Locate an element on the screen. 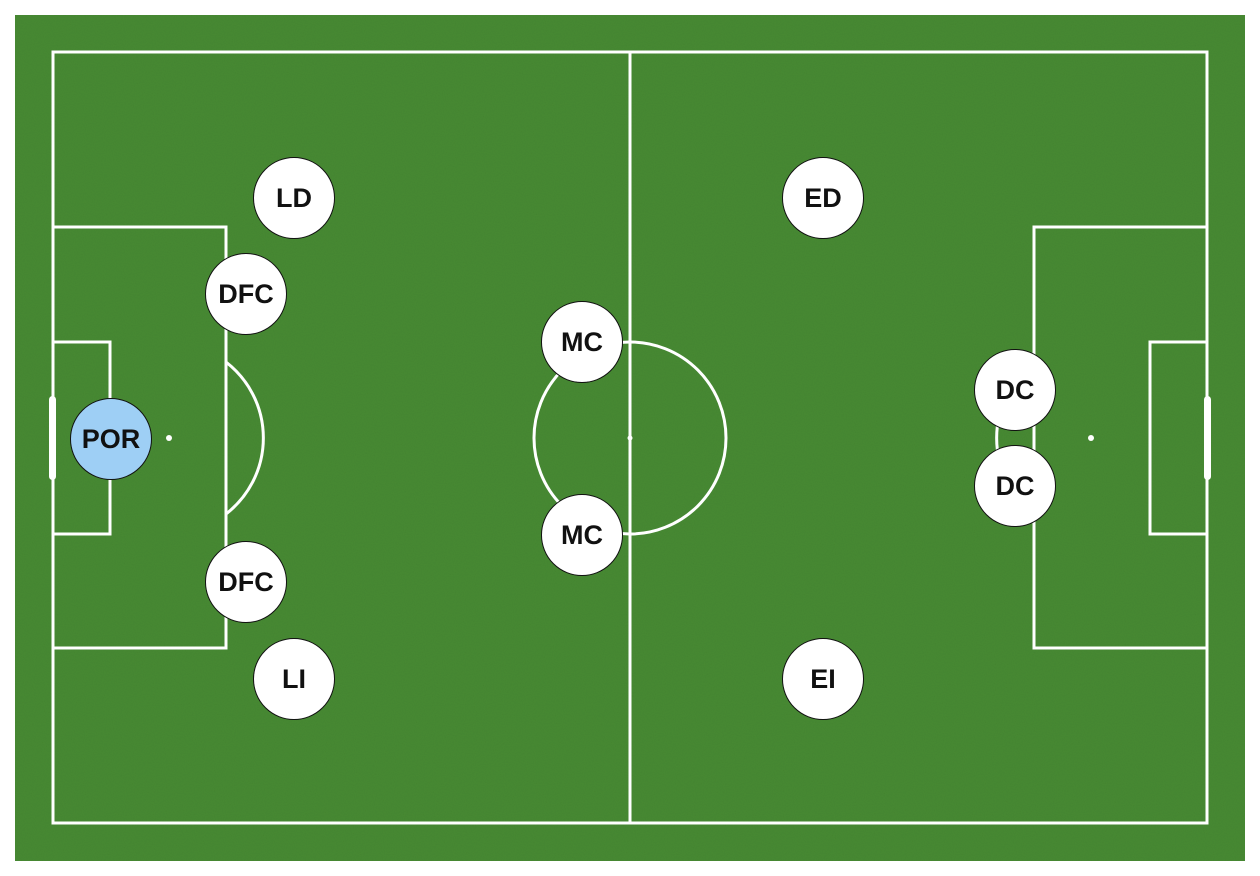 Image resolution: width=1260 pixels, height=876 pixels. pitch-spots is located at coordinates (630, 438).